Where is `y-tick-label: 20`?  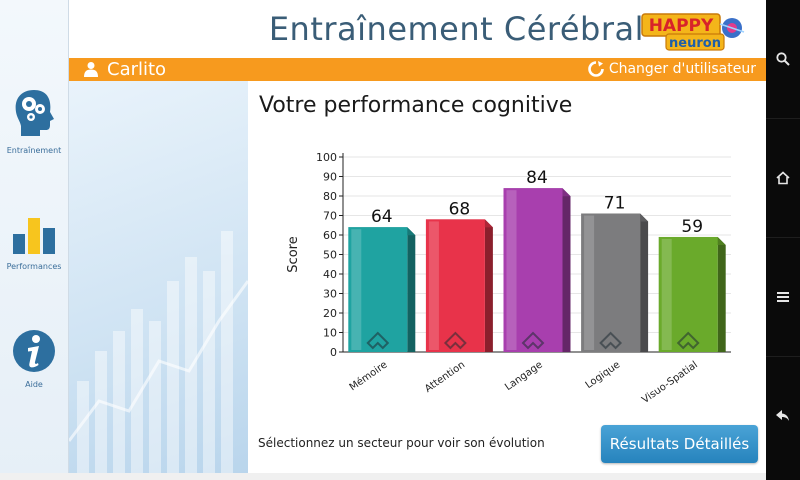 y-tick-label: 20 is located at coordinates (330, 313).